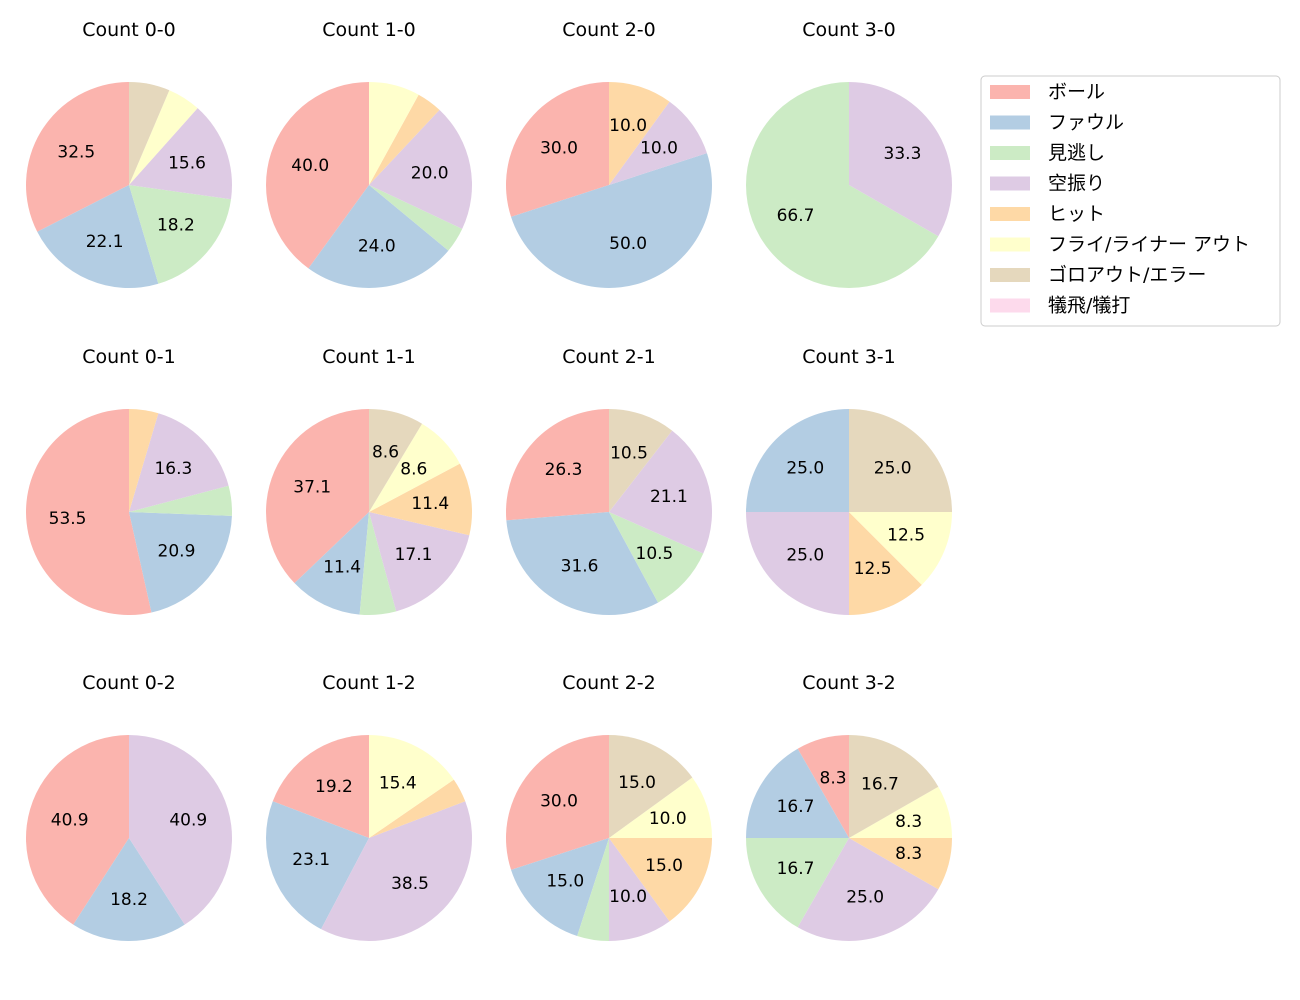 This screenshot has height=1000, width=1300. I want to click on slice-label-ground: 16.7, so click(880, 785).